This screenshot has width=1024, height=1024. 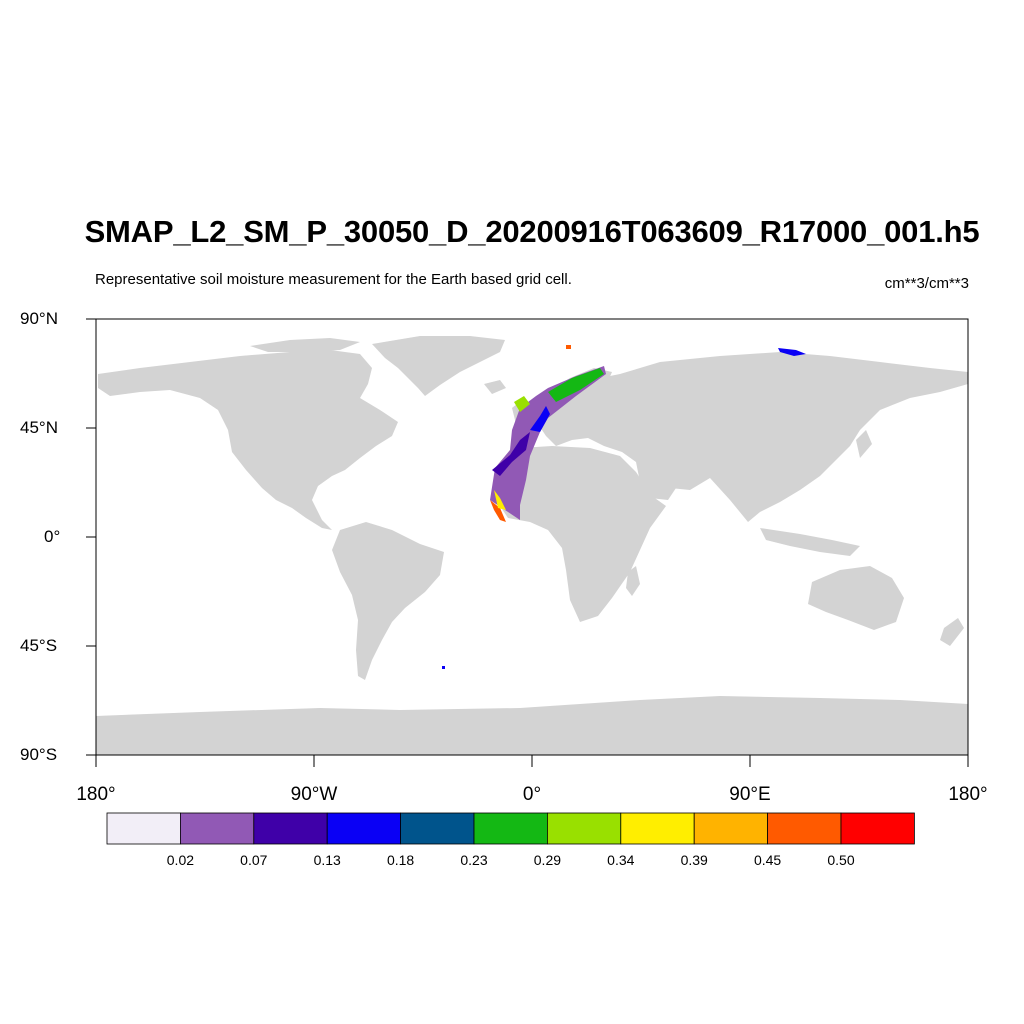 I want to click on swath-band-green, so click(x=522, y=404).